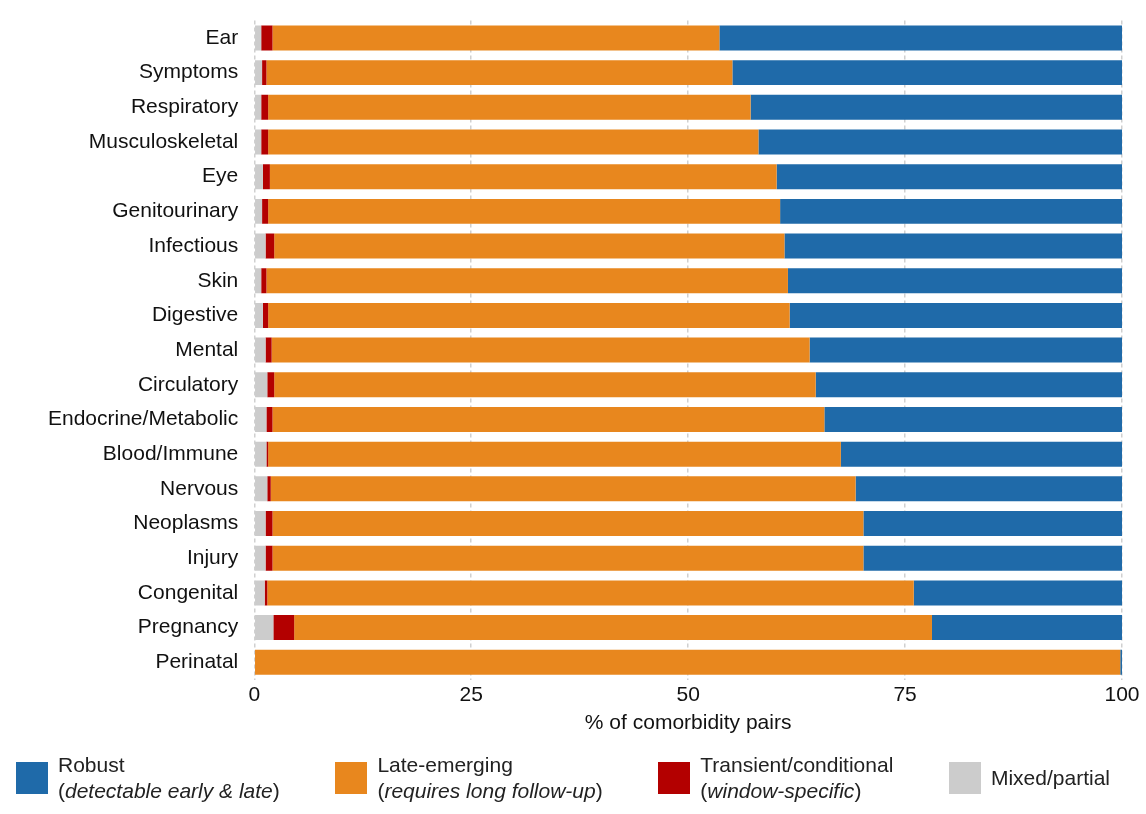  Describe the element at coordinates (189, 71) in the screenshot. I see `y-tick-label: Symptoms` at that location.